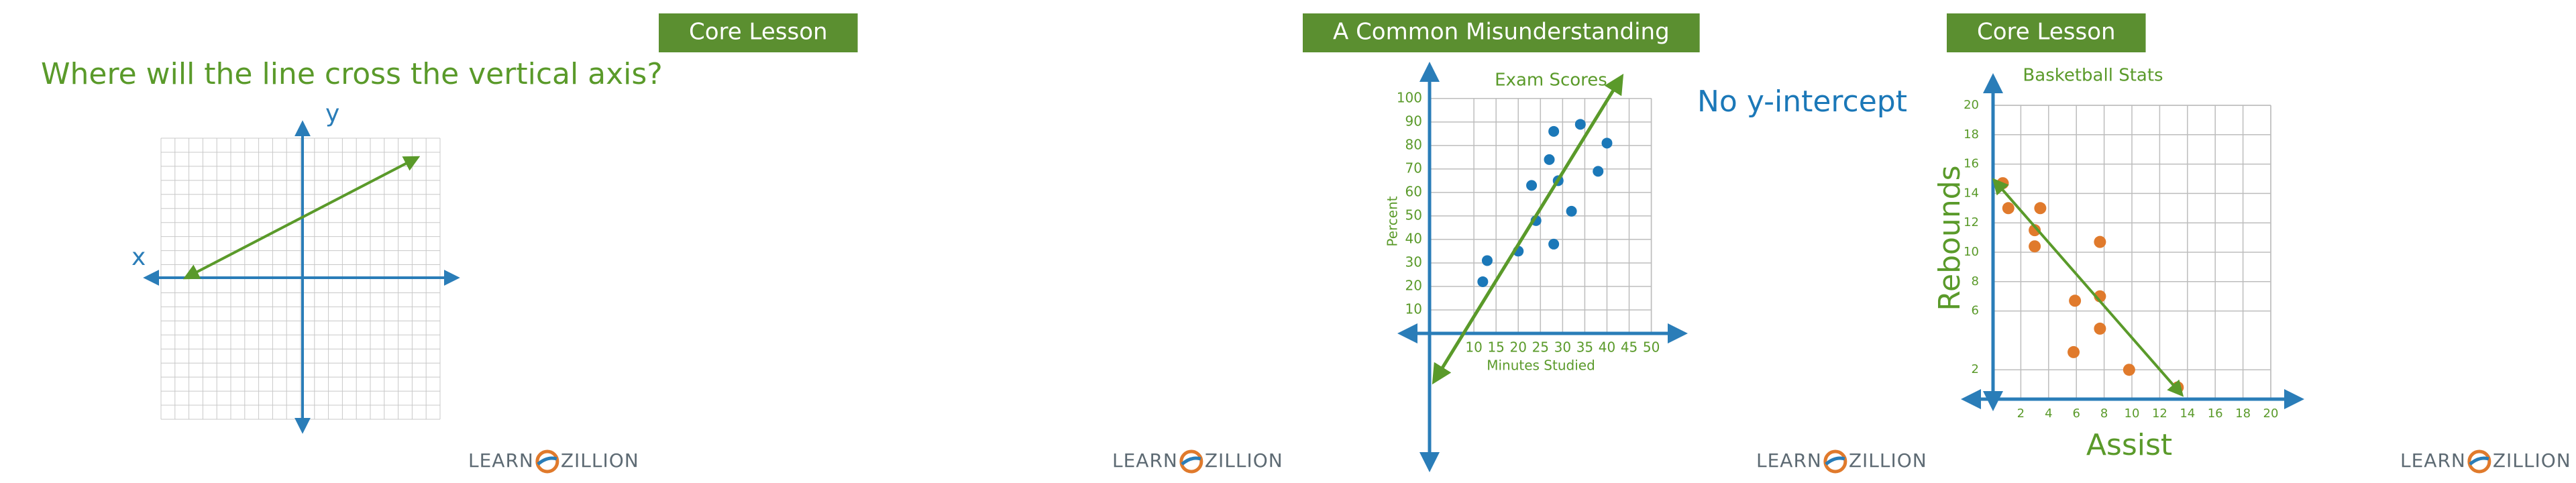 The image size is (2576, 483). I want to click on x-tick-label: 35, so click(1584, 347).